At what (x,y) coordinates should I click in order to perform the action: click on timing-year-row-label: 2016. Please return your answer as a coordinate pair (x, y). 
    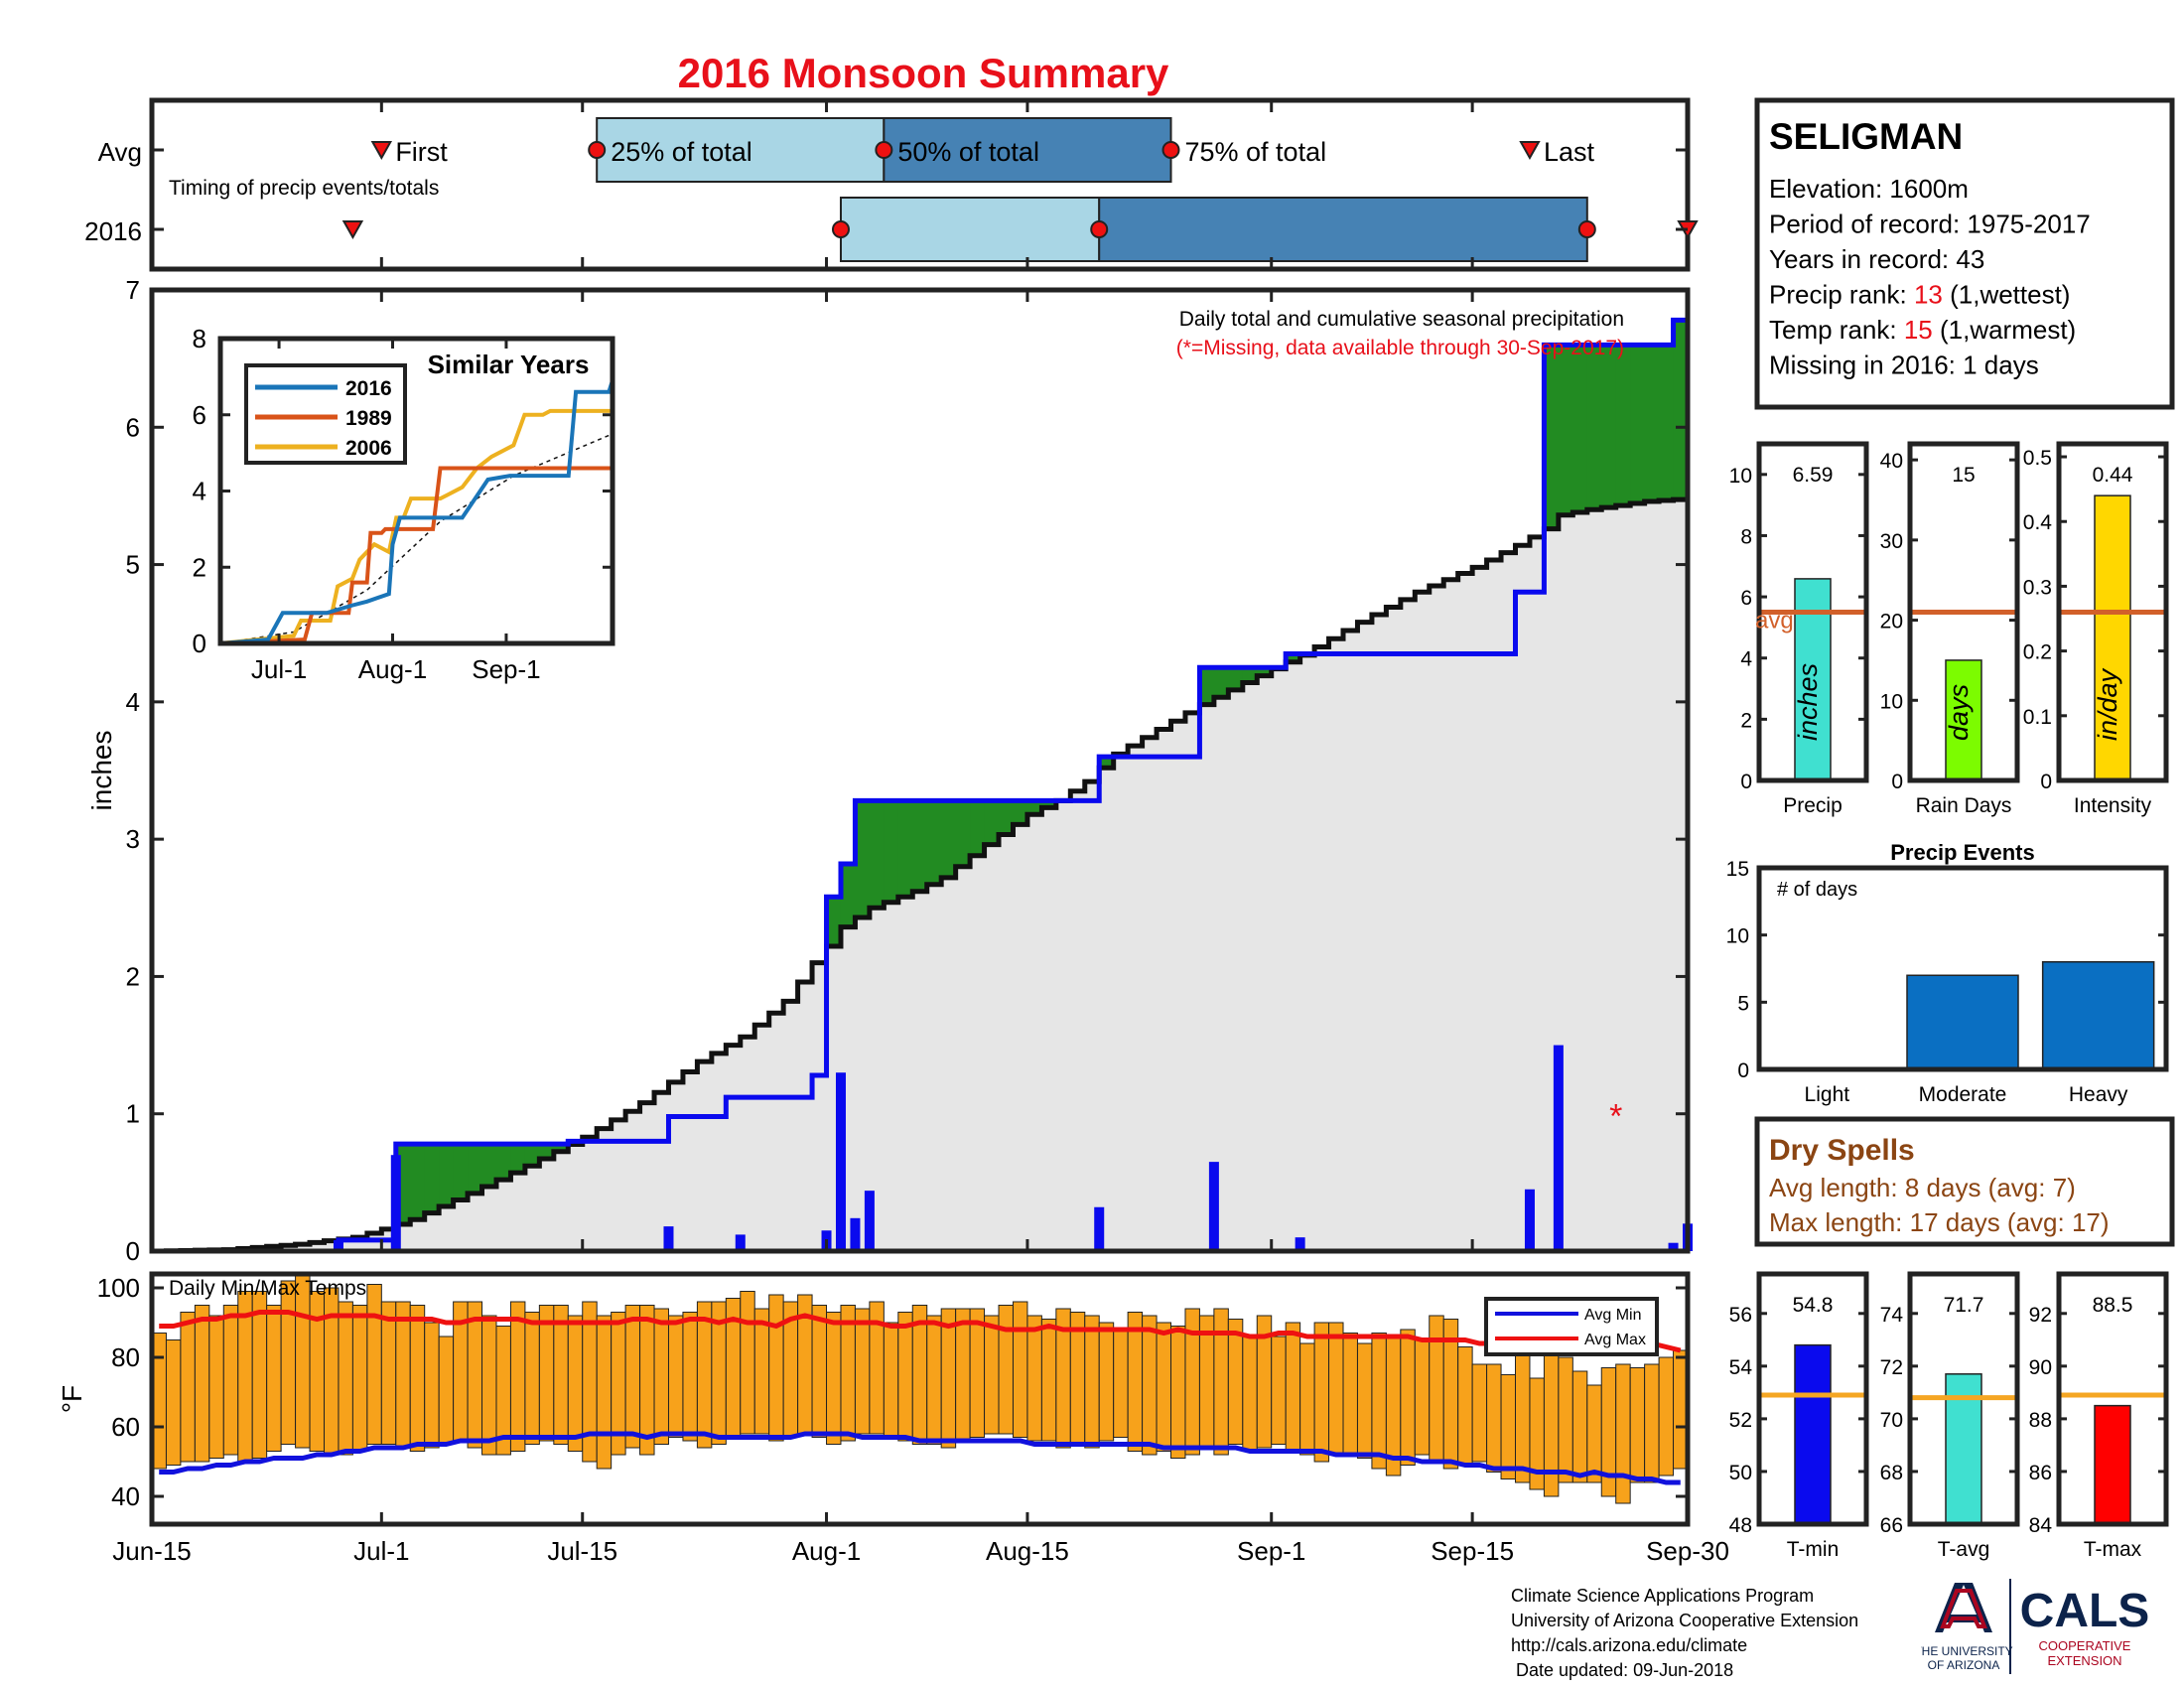
    Looking at the image, I should click on (113, 231).